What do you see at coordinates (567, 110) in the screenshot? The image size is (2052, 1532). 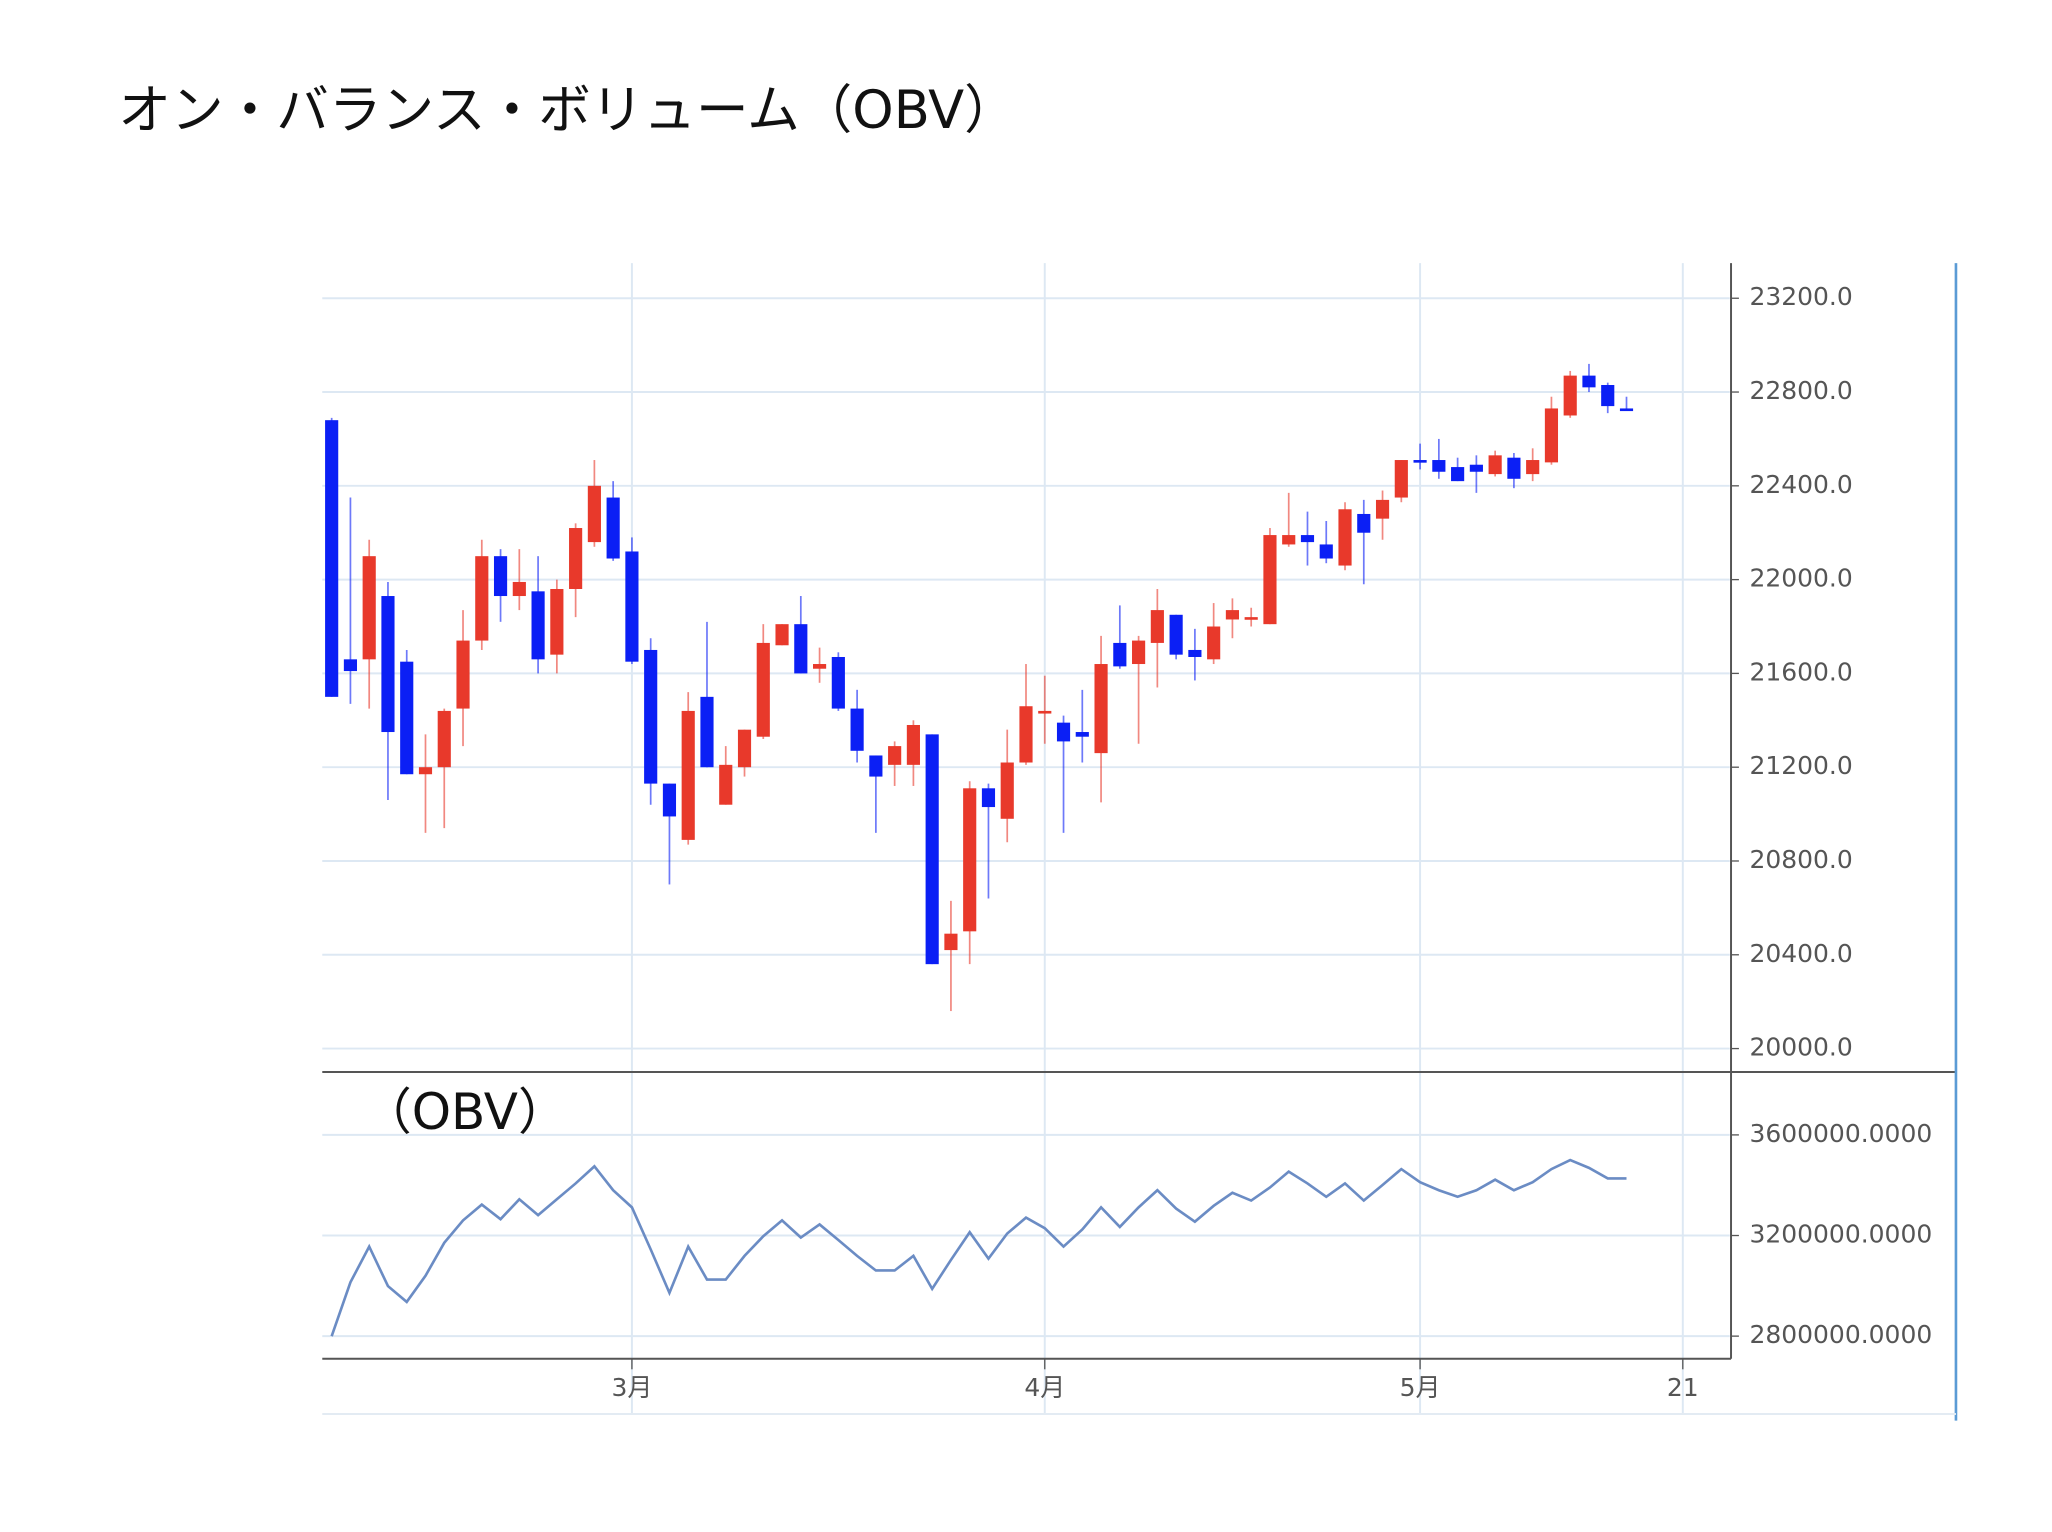 I see `page-title: オン・バランス・ボリューム（OBV）` at bounding box center [567, 110].